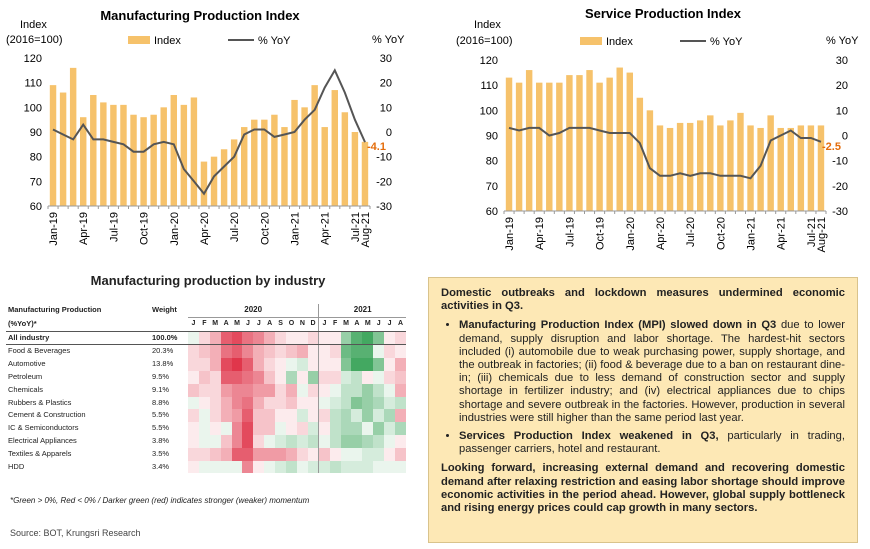 The image size is (870, 549). Describe the element at coordinates (663, 13) in the screenshot. I see `chart-title: Service Production Index` at that location.